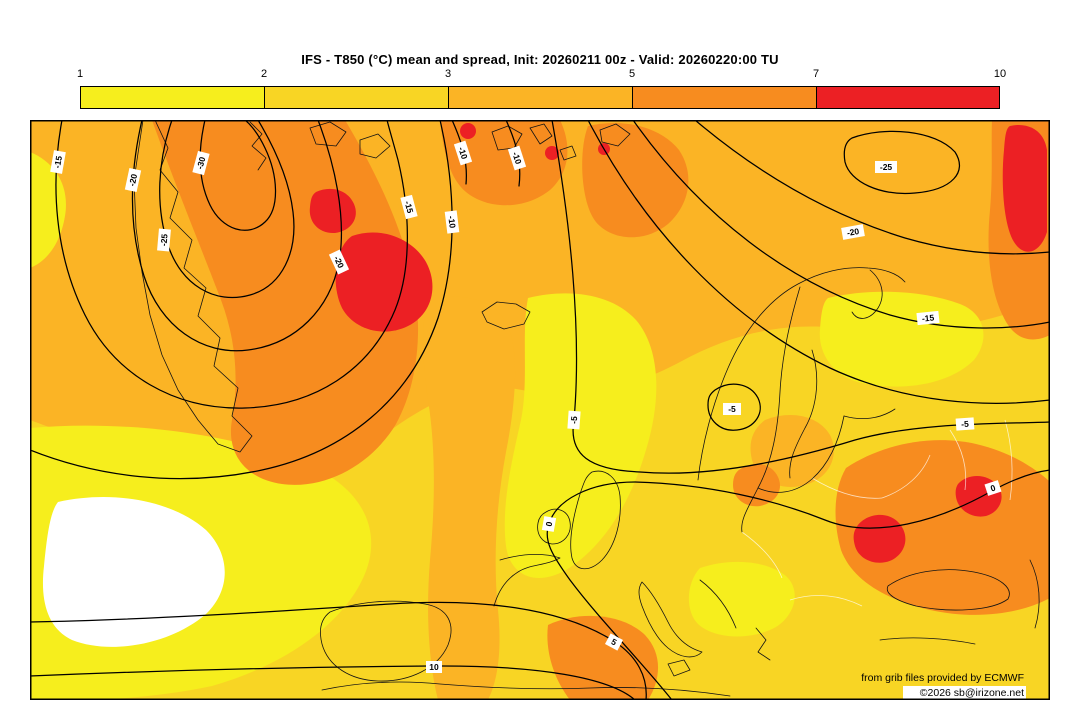 The image size is (1080, 718). What do you see at coordinates (948, 590) in the screenshot?
I see `coastline-black-sea` at bounding box center [948, 590].